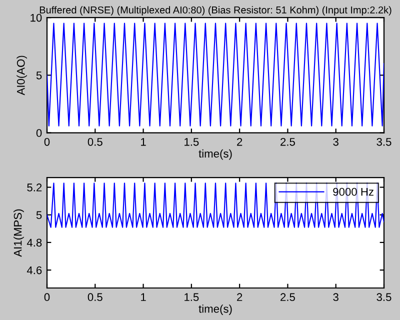  Describe the element at coordinates (215, 205) in the screenshot. I see `line-series` at that location.